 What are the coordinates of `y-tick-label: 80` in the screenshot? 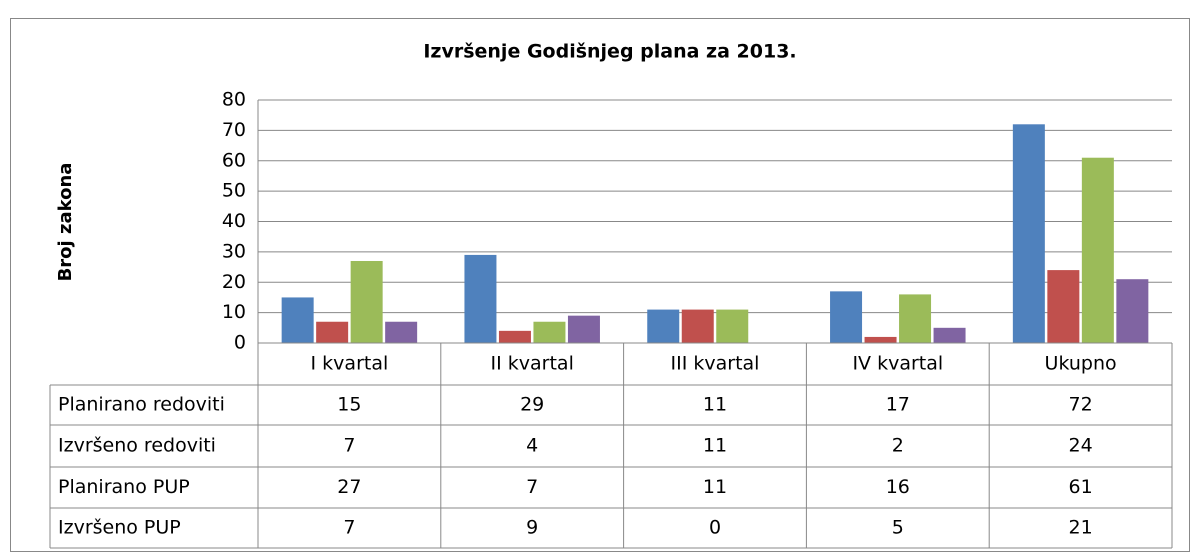 It's located at (234, 100).